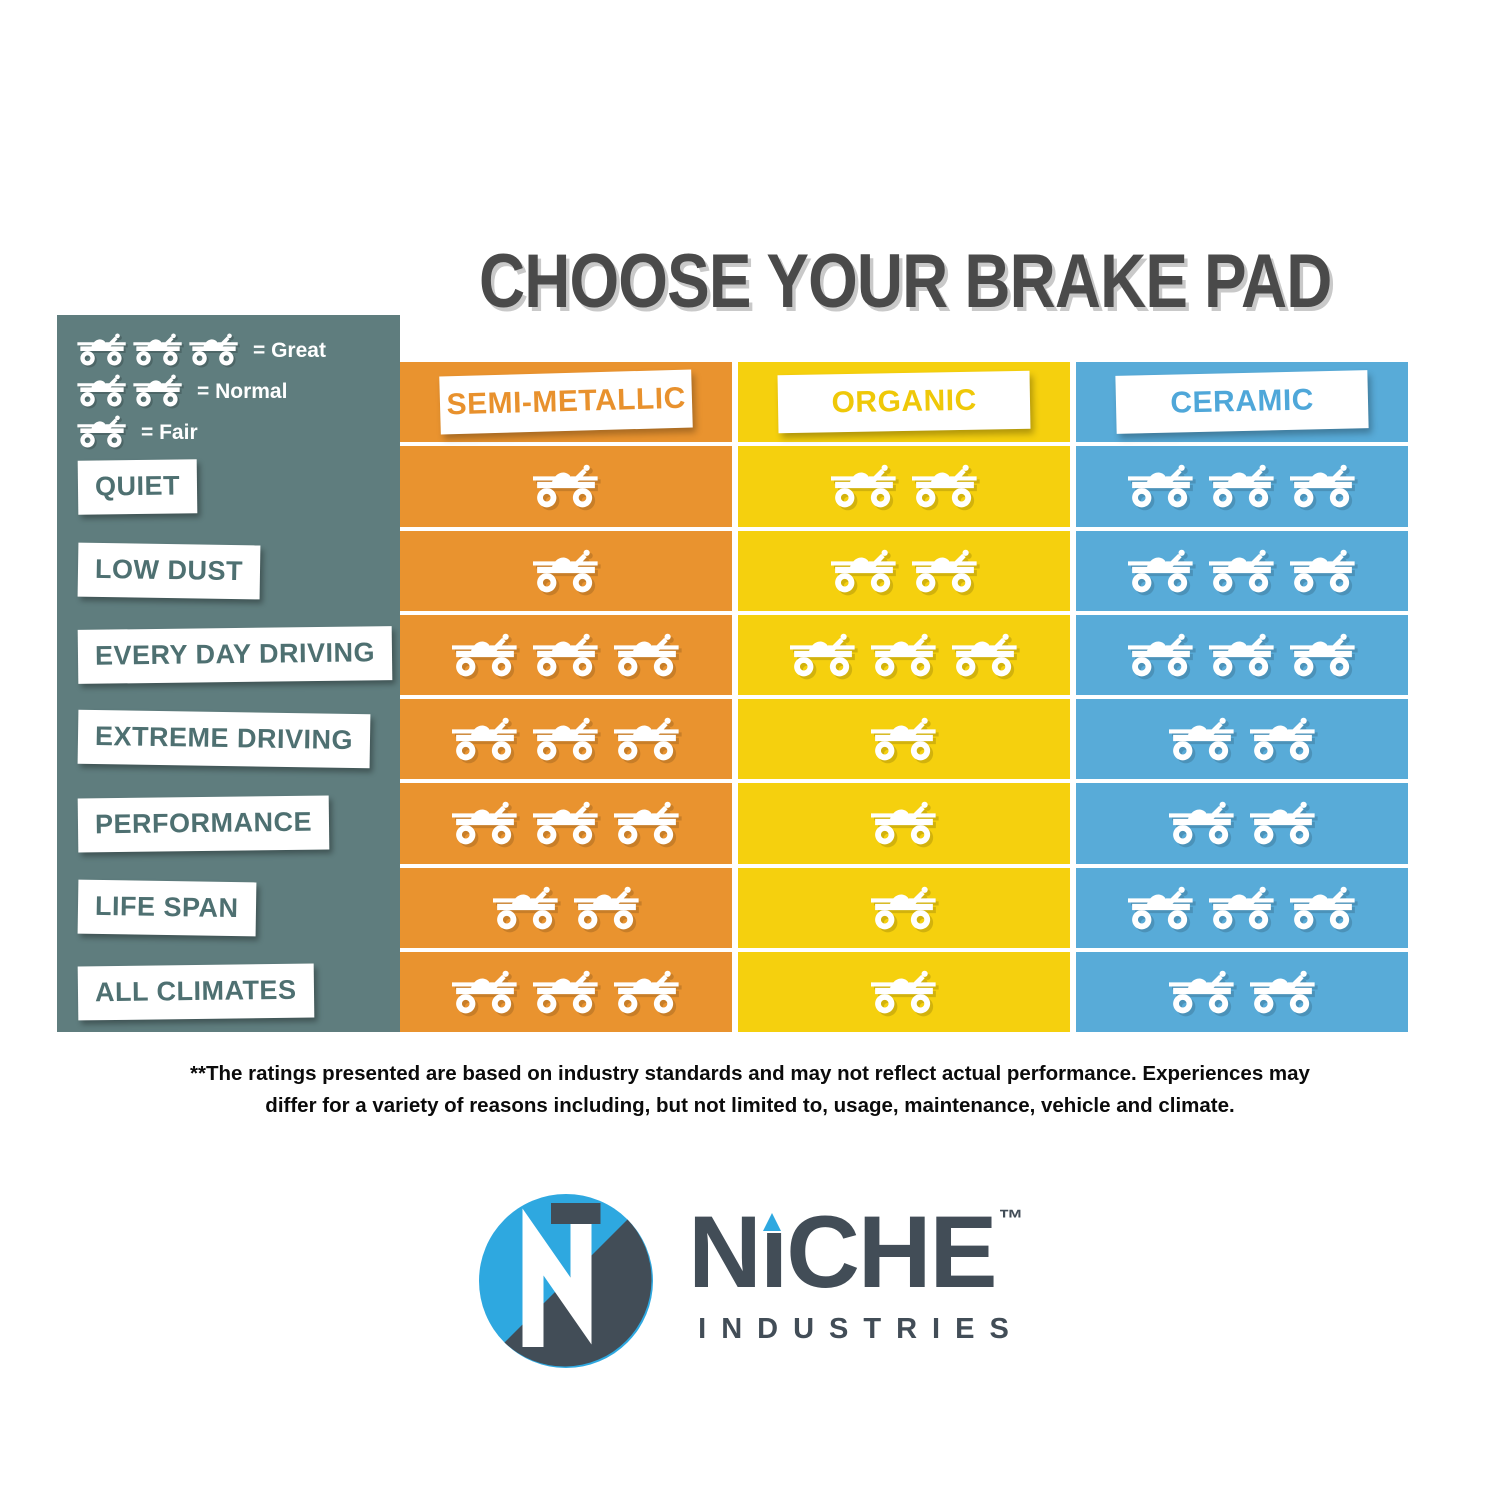 This screenshot has width=1500, height=1500. I want to click on logo-trademark: ™, so click(1011, 1219).